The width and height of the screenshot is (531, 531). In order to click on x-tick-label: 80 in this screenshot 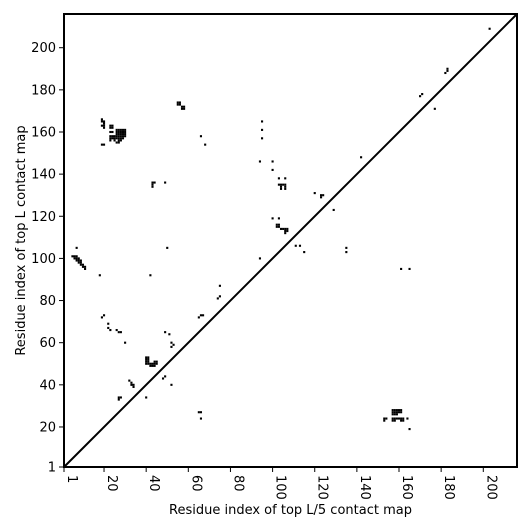, I will do `click(237, 483)`.